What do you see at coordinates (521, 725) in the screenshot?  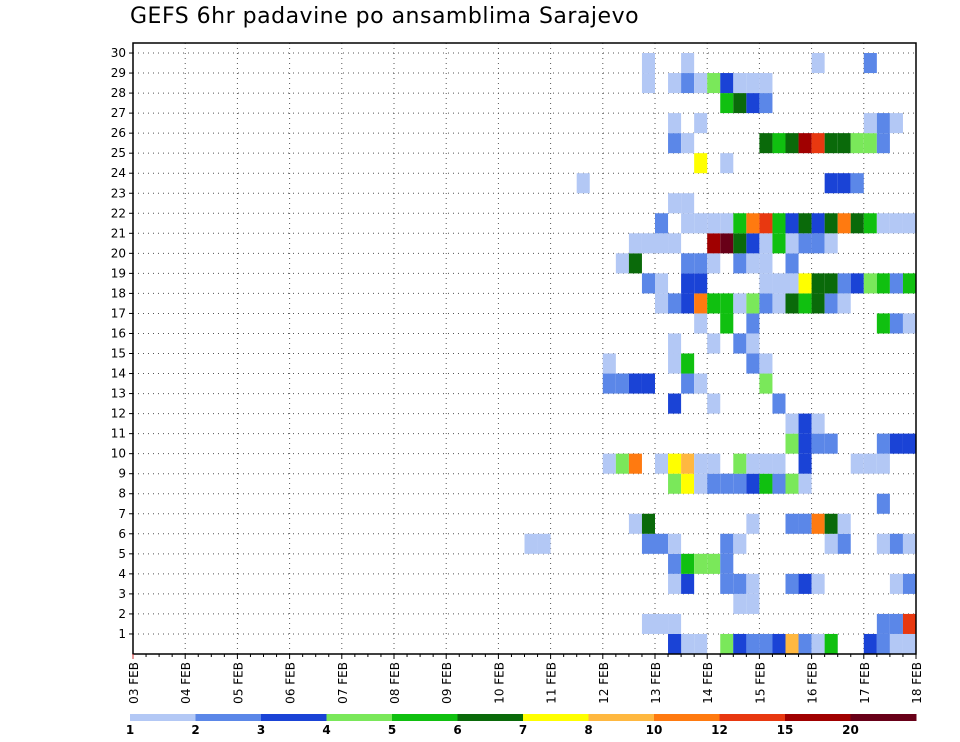 I see `colorbar: 1 2 3 4 5 6 7 8 10 12 15 20` at bounding box center [521, 725].